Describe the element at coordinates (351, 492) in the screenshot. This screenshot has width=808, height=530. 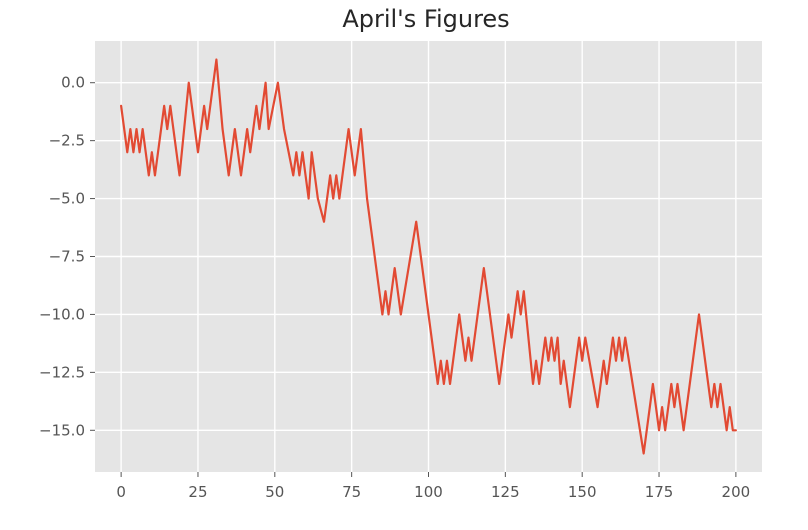
I see `x-tick-label: 75` at that location.